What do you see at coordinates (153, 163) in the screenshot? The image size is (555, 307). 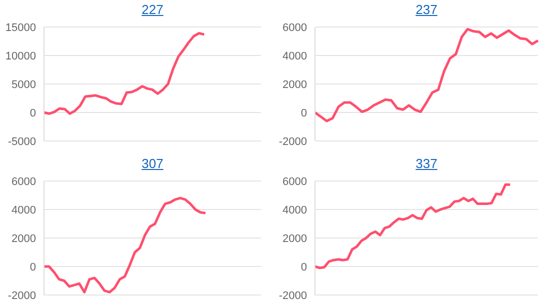 I see `chart-title: 307` at bounding box center [153, 163].